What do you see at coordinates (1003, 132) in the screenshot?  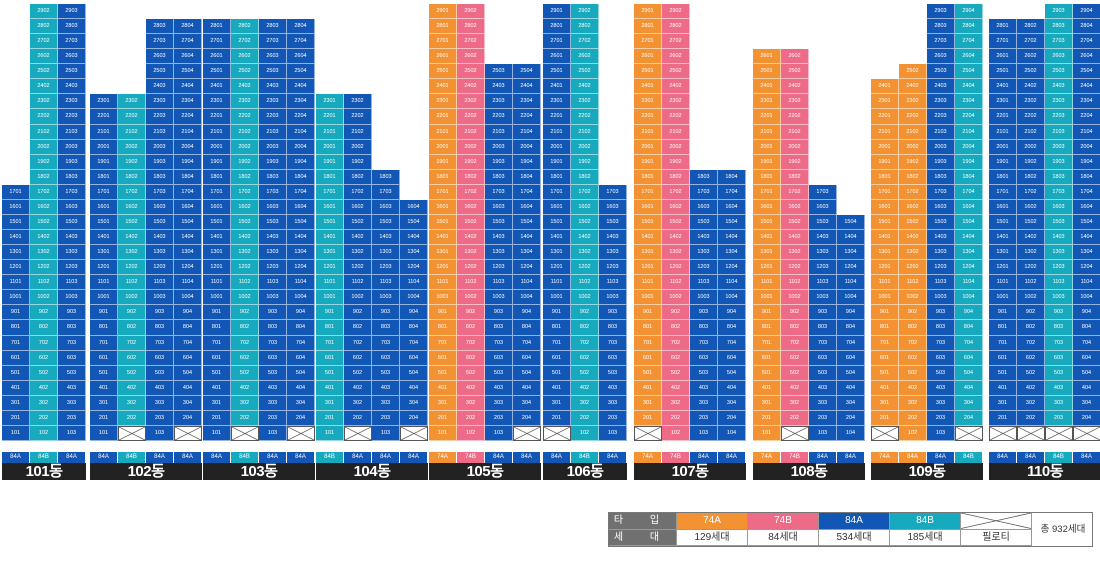 I see `unit-cell: 2101` at bounding box center [1003, 132].